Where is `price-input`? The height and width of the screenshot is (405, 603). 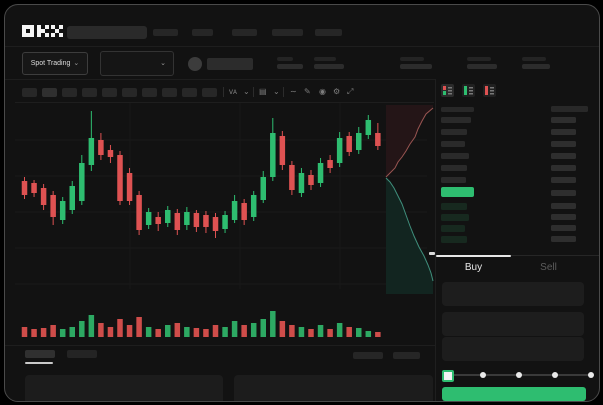 price-input is located at coordinates (513, 294).